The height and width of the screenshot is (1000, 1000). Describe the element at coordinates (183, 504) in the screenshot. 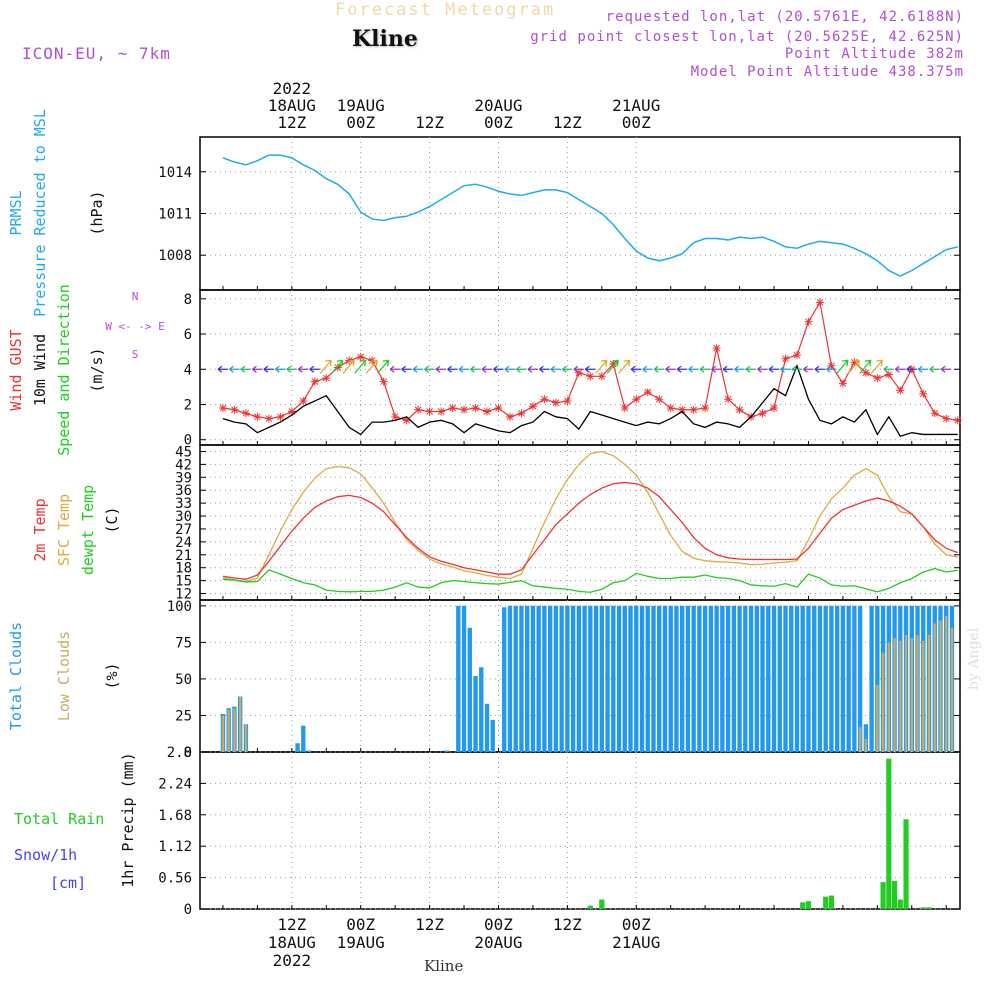

I see `y-tick-label: 33` at that location.